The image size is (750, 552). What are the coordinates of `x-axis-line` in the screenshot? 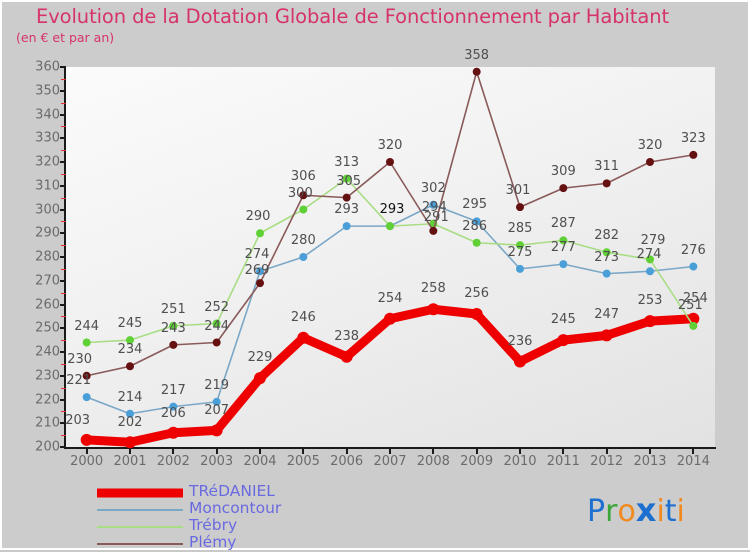 It's located at (390, 448).